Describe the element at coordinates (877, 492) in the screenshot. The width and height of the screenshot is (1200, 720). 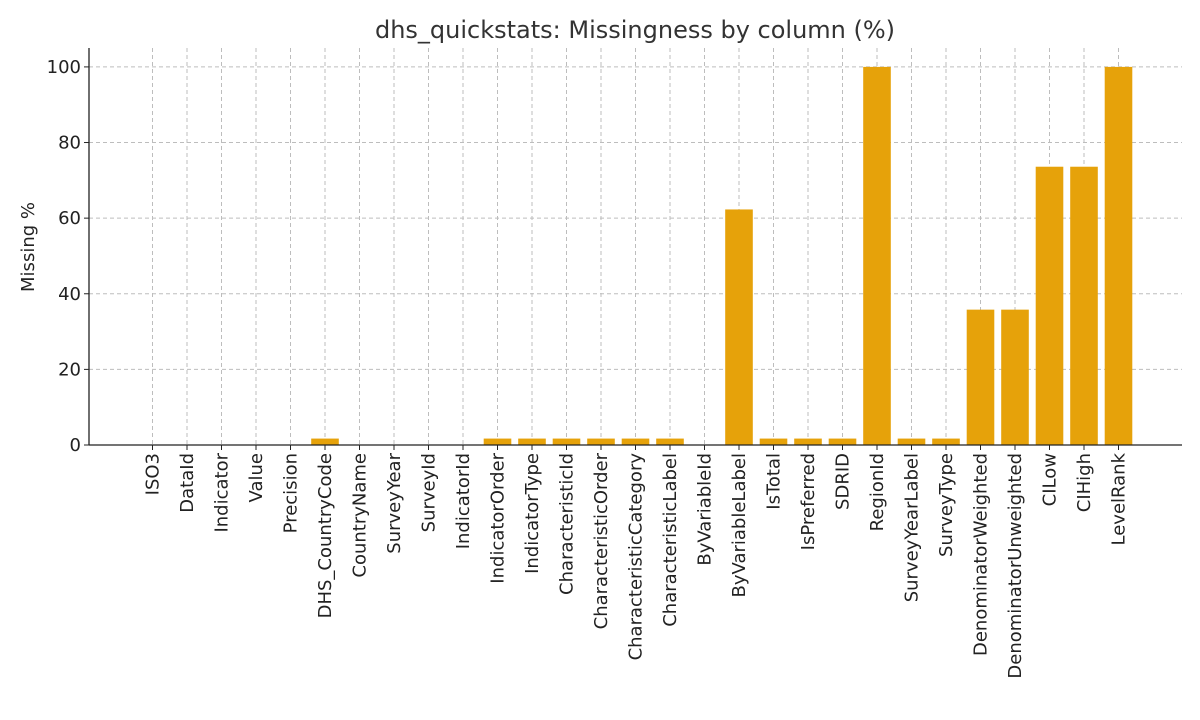
I see `x-tick-label: RegionId` at that location.